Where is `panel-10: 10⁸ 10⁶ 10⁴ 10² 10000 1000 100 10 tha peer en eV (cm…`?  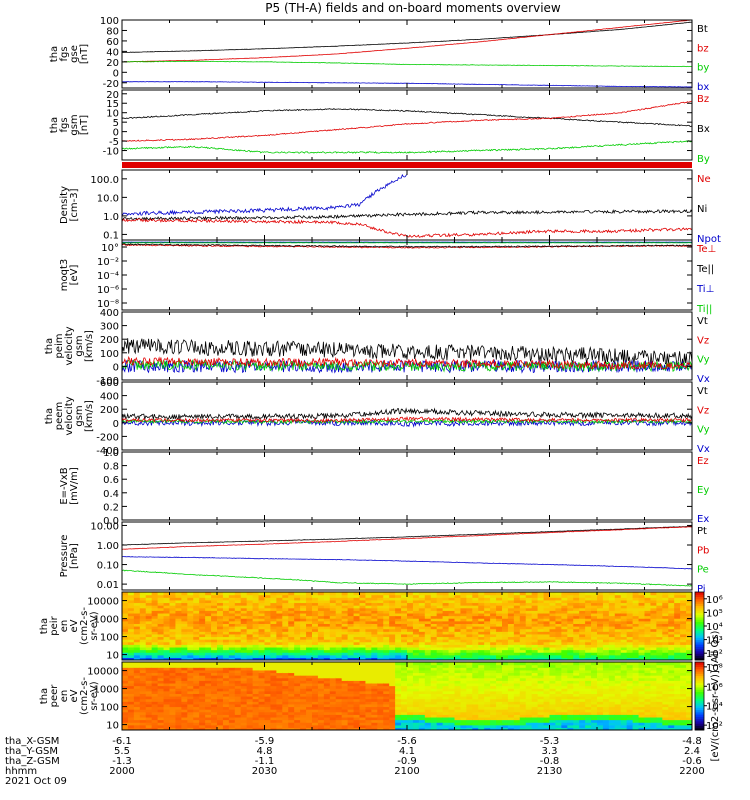
panel-10: 10⁸ 10⁶ 10⁴ 10² 10000 1000 100 10 tha peer en eV (cm… is located at coordinates (381, 696).